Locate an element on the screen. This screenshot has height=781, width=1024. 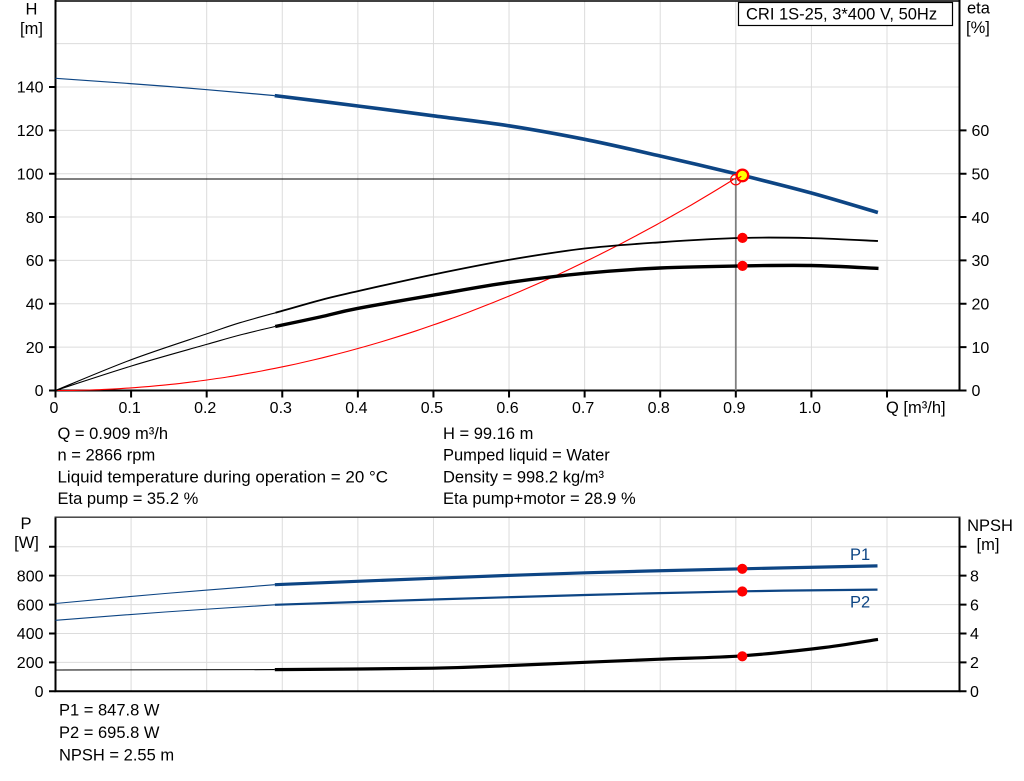
svg-text: 400 is located at coordinates (30, 634).